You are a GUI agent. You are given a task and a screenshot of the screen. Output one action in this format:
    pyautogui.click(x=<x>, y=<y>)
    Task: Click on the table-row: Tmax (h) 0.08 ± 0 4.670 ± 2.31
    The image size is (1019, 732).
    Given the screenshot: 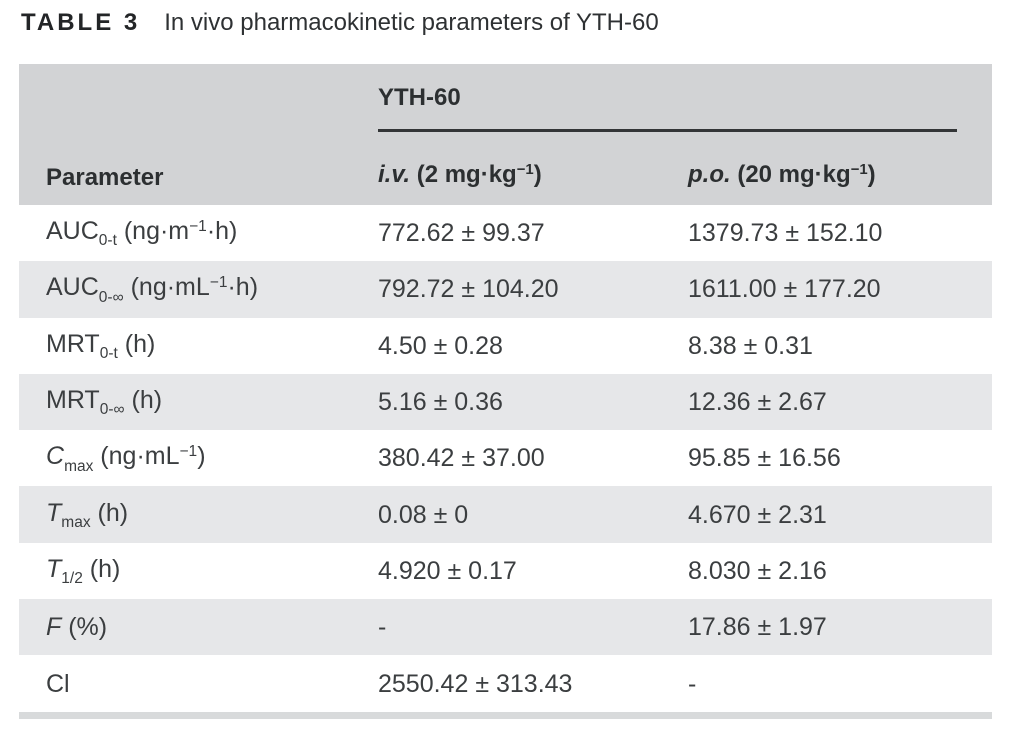 What is the action you would take?
    pyautogui.click(x=505, y=514)
    